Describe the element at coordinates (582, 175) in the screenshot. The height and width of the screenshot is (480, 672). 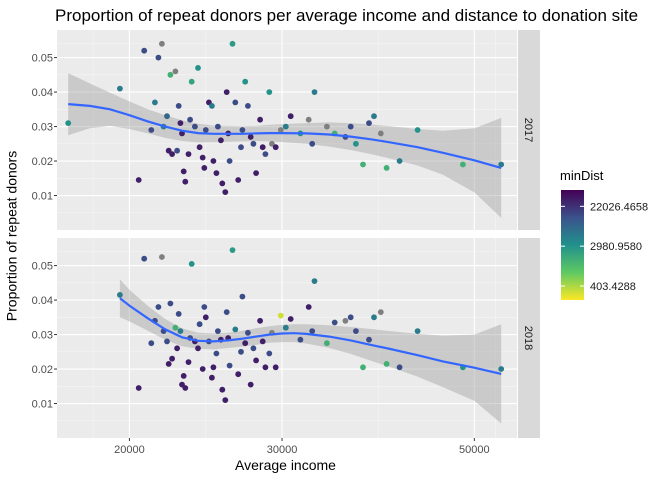
I see `legend-title: minDist` at that location.